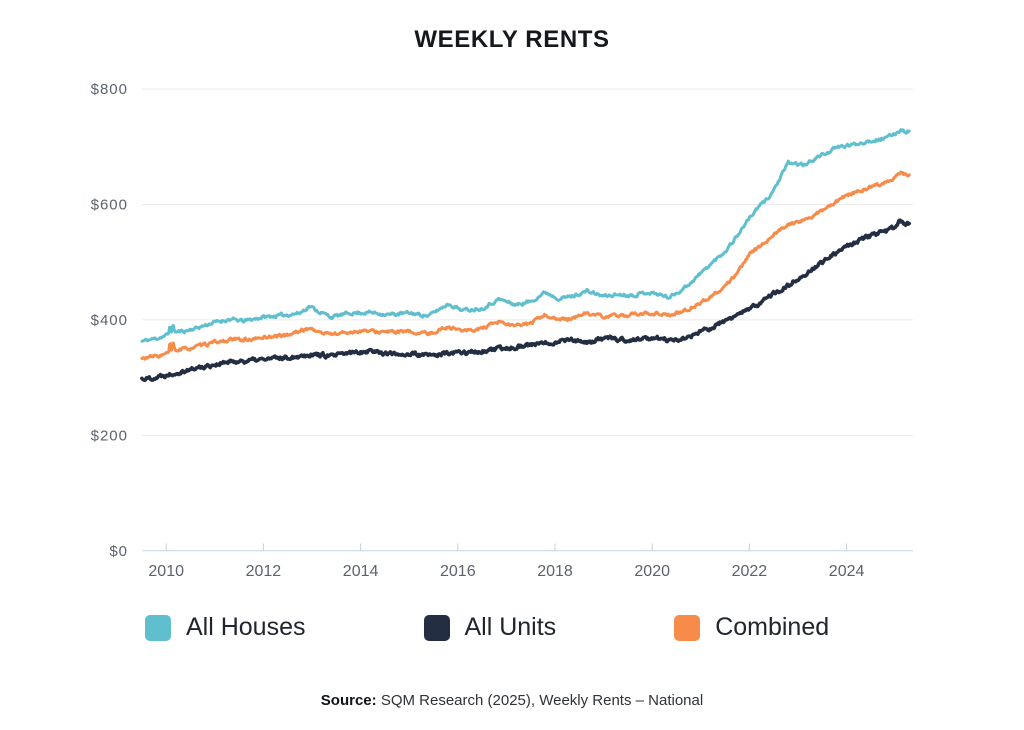  I want to click on x-axis-label: 2018, so click(555, 571).